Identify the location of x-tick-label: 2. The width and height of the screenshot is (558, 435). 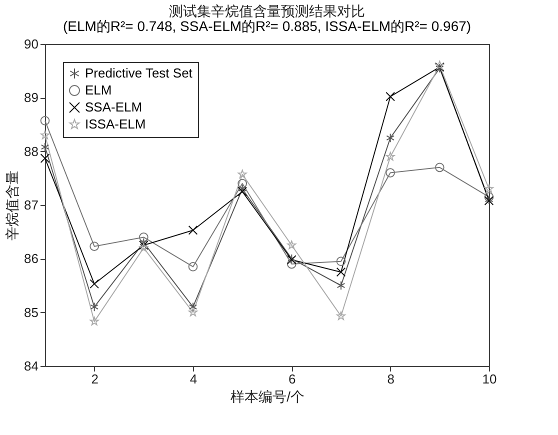
(94, 379).